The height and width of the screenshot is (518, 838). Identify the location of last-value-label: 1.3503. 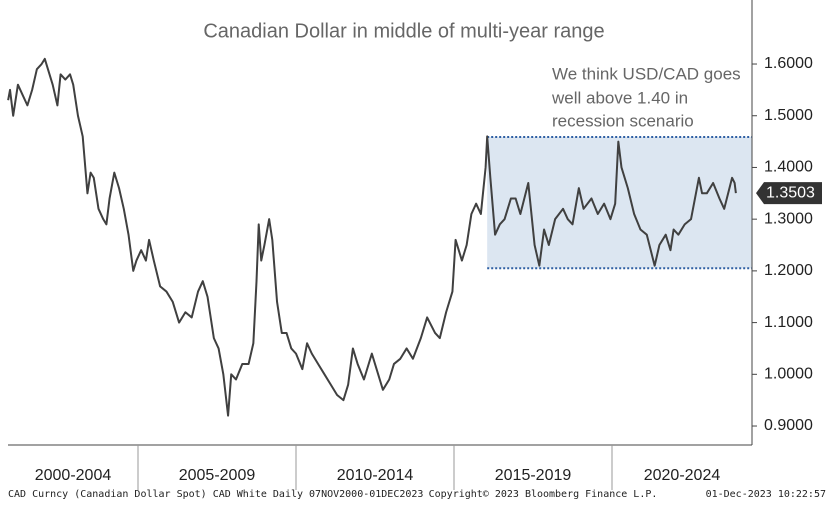
(790, 192).